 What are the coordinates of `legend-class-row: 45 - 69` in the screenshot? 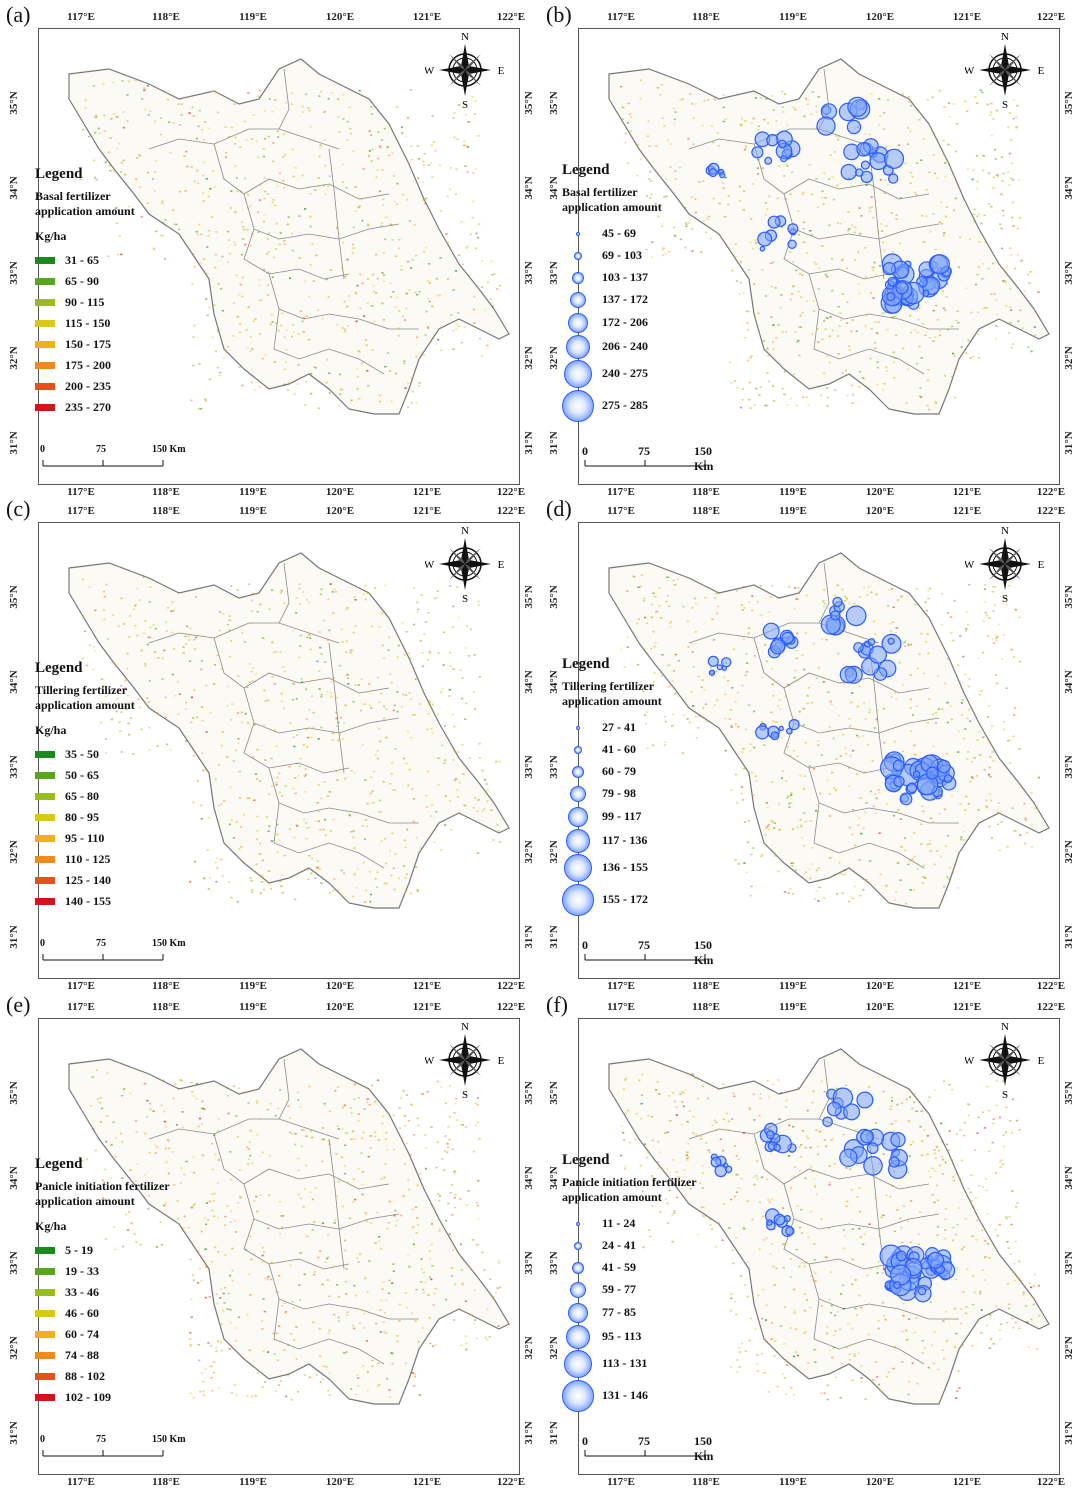 It's located at (612, 234).